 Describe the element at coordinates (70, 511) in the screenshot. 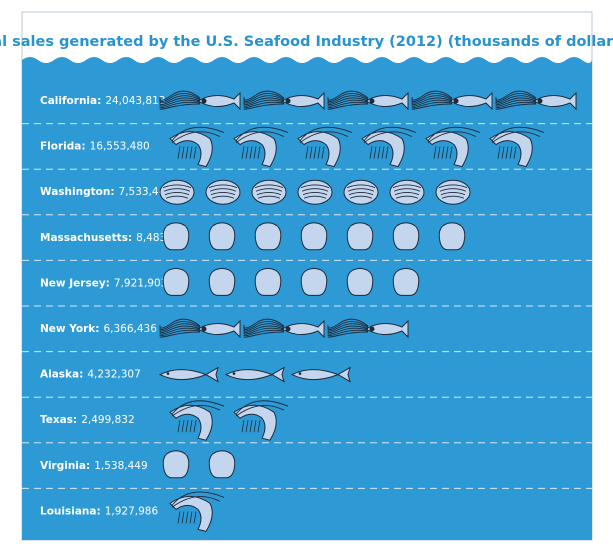

I see `state-name: Louisiana:` at that location.